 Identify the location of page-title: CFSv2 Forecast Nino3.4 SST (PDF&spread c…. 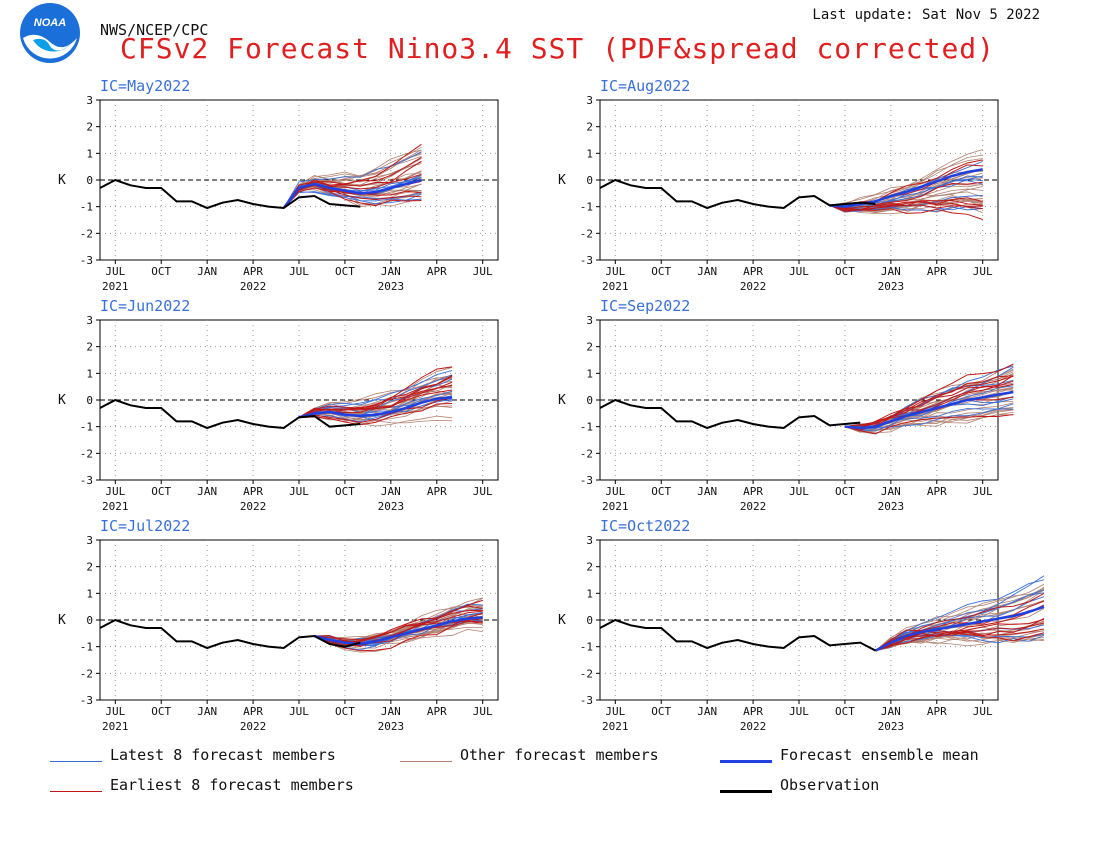
(558, 48).